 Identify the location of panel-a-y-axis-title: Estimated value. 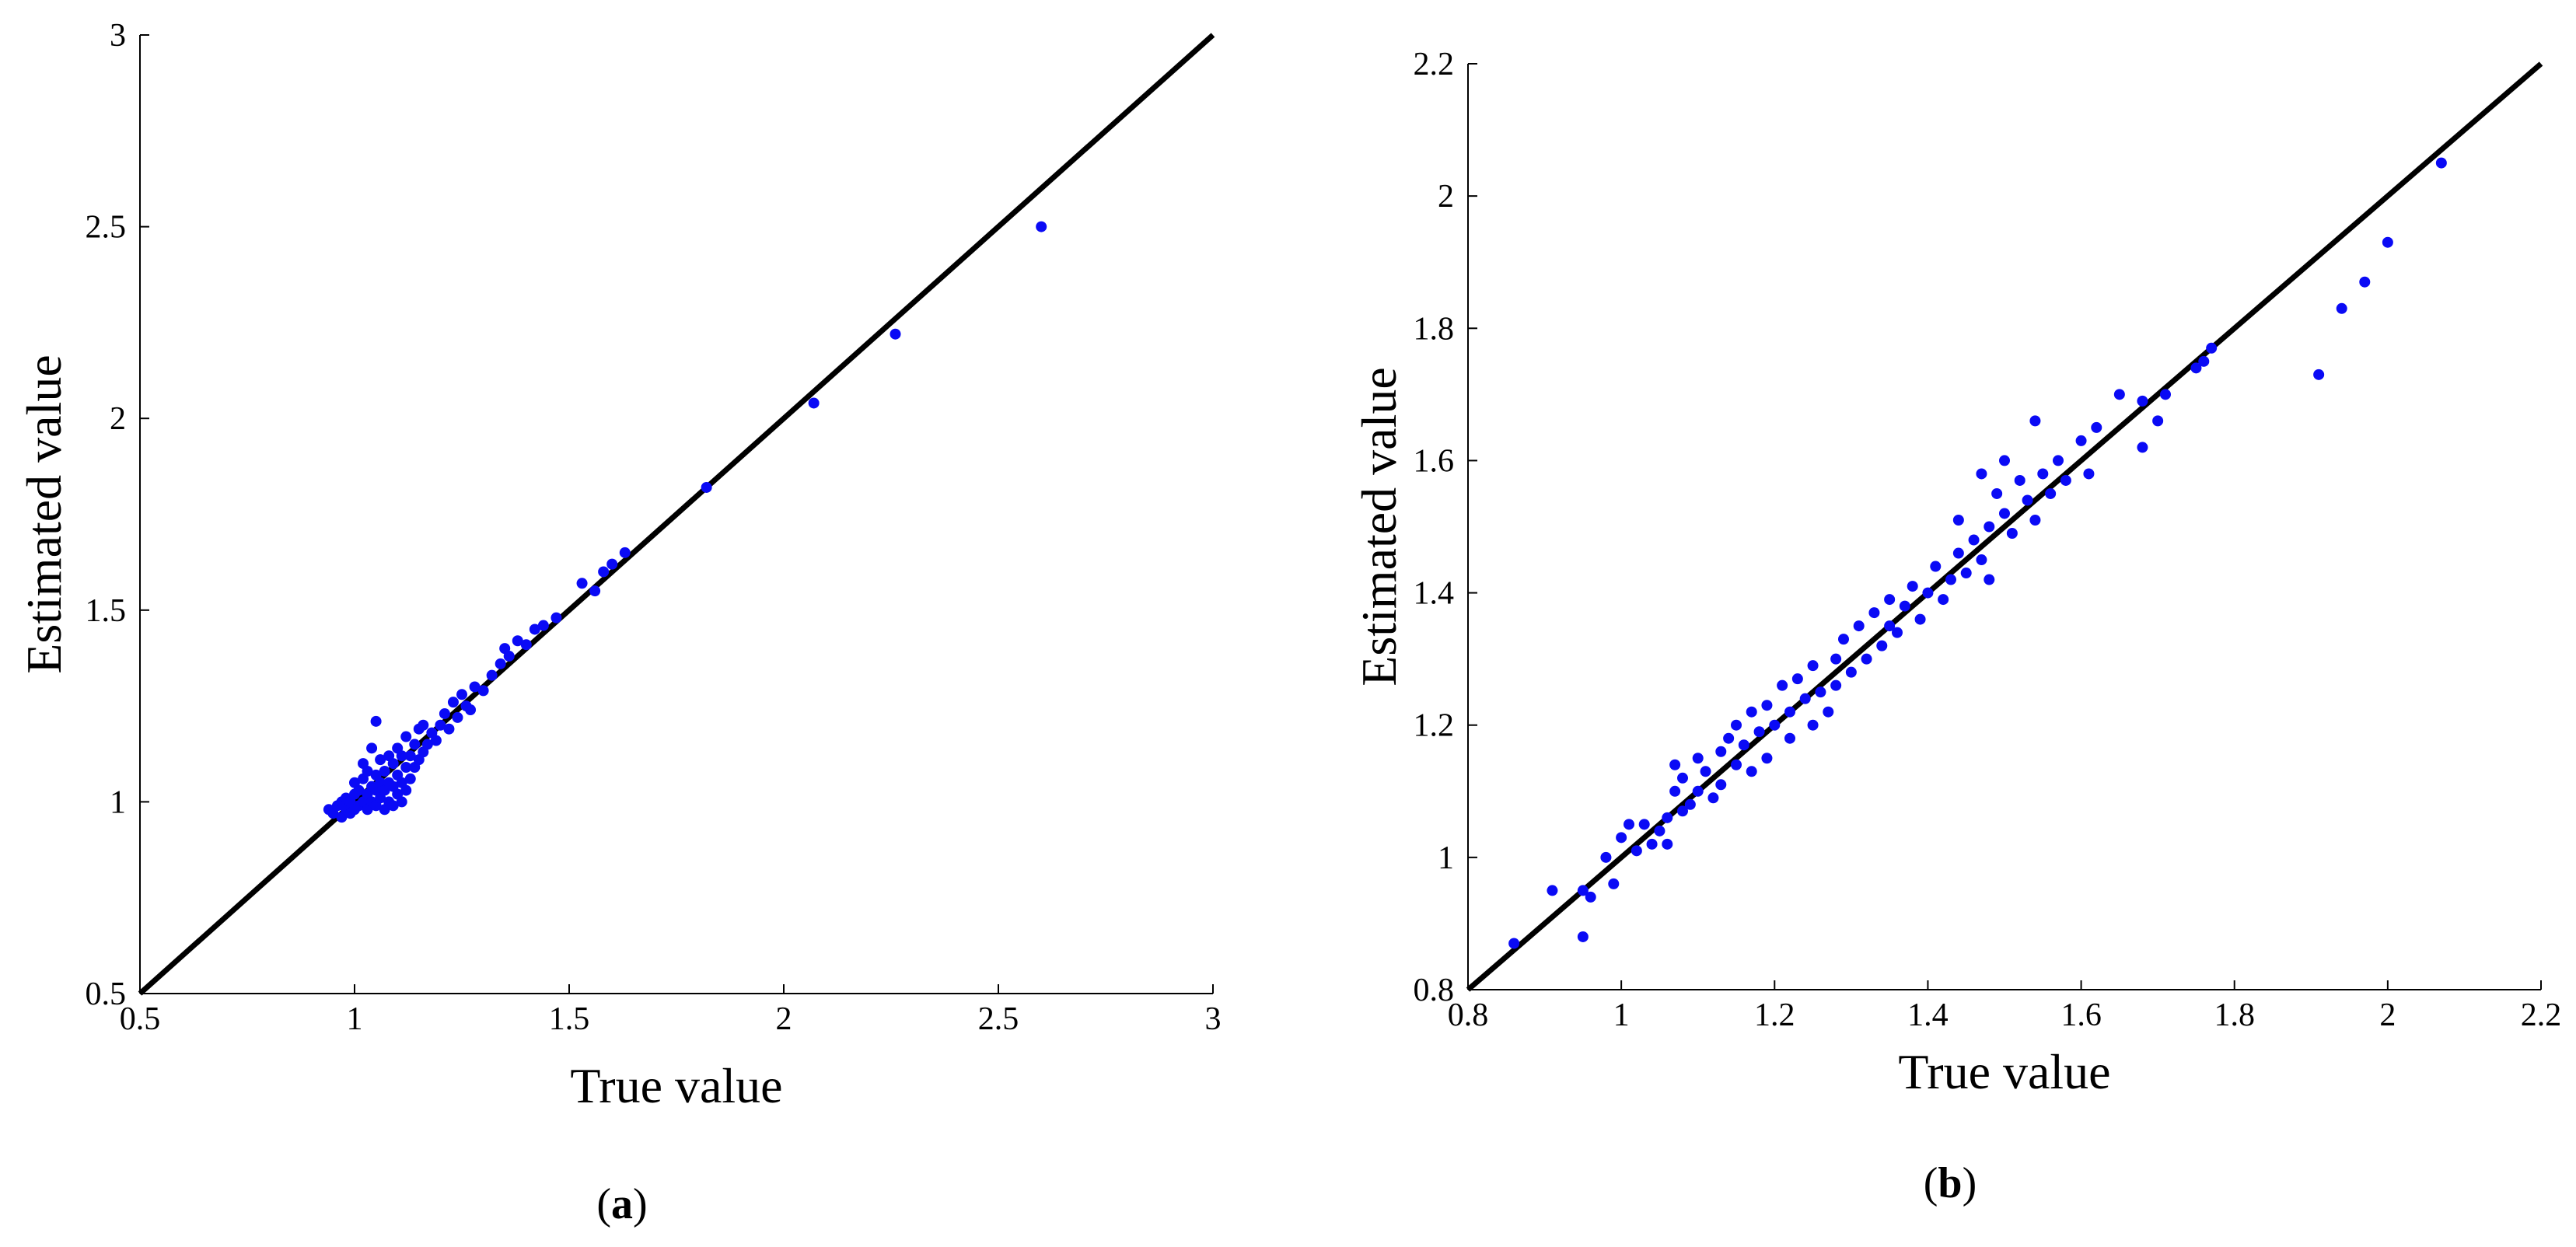
(44, 514).